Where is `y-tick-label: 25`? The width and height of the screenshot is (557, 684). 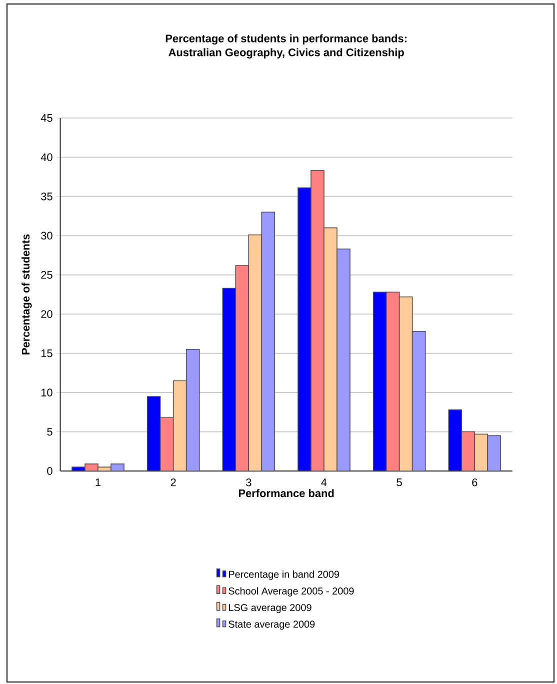
y-tick-label: 25 is located at coordinates (46, 275).